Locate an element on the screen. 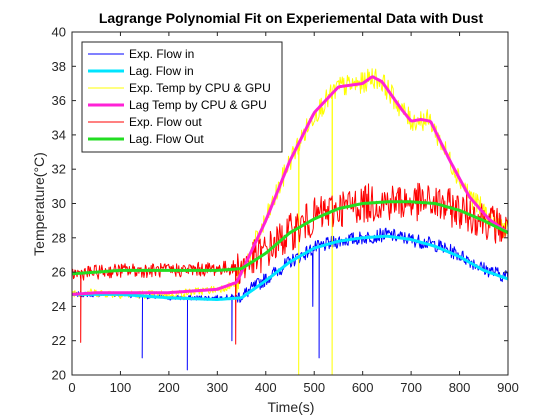 This screenshot has width=560, height=420. y-tick-label: 36 is located at coordinates (59, 100).